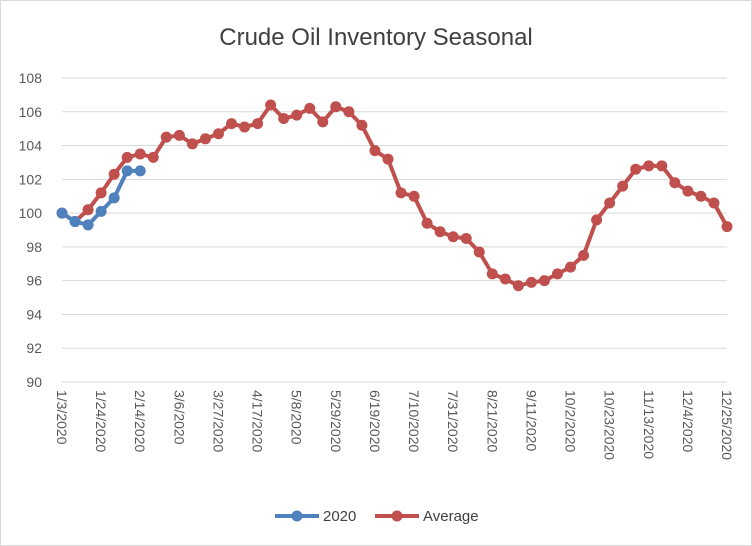 This screenshot has width=752, height=546. Describe the element at coordinates (140, 421) in the screenshot. I see `x-tick-label: 2/14/2020` at that location.